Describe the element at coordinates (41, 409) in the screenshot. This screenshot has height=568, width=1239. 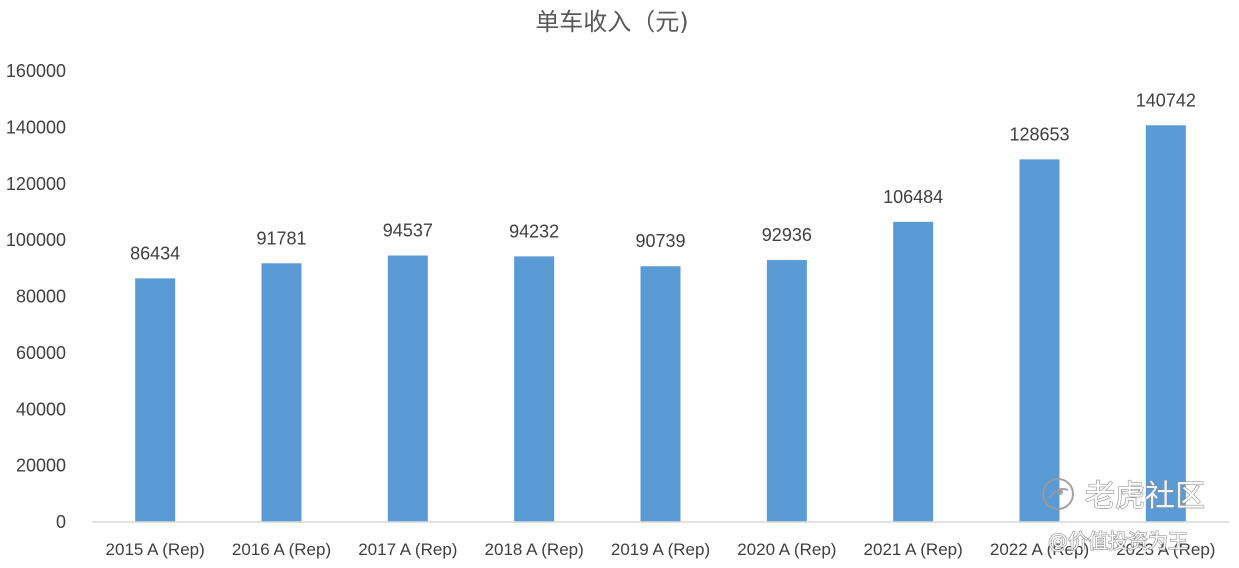
I see `y-tick-label: 40000` at that location.